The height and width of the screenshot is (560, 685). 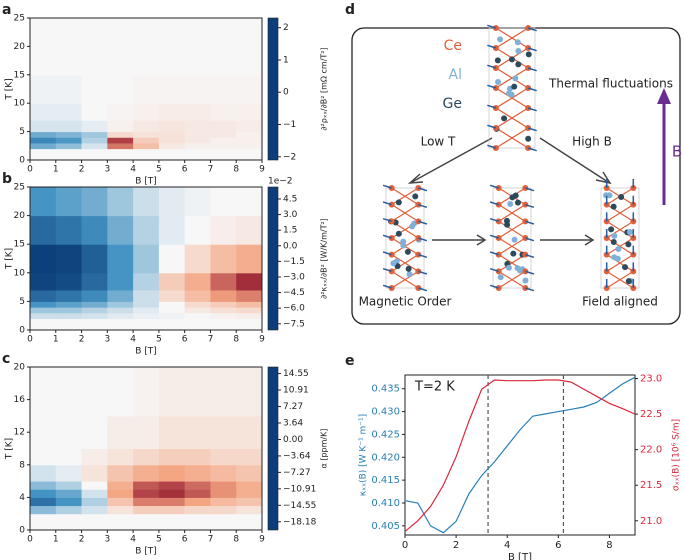 What do you see at coordinates (520, 455) in the screenshot?
I see `data-line` at bounding box center [520, 455].